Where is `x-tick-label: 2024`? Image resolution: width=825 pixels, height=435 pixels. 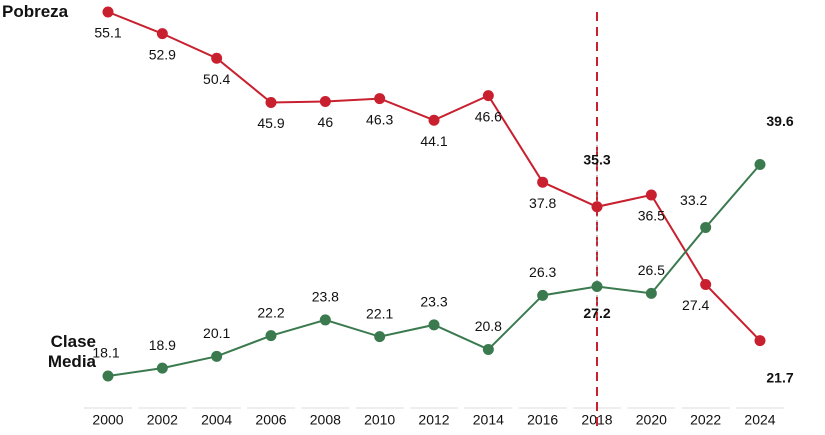 x-tick-label: 2024 is located at coordinates (759, 420).